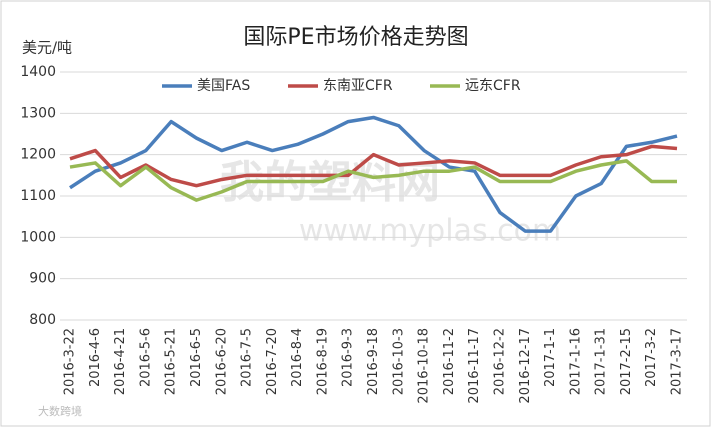 The height and width of the screenshot is (428, 712). I want to click on x-tick-label: 2016-6-20, so click(221, 361).